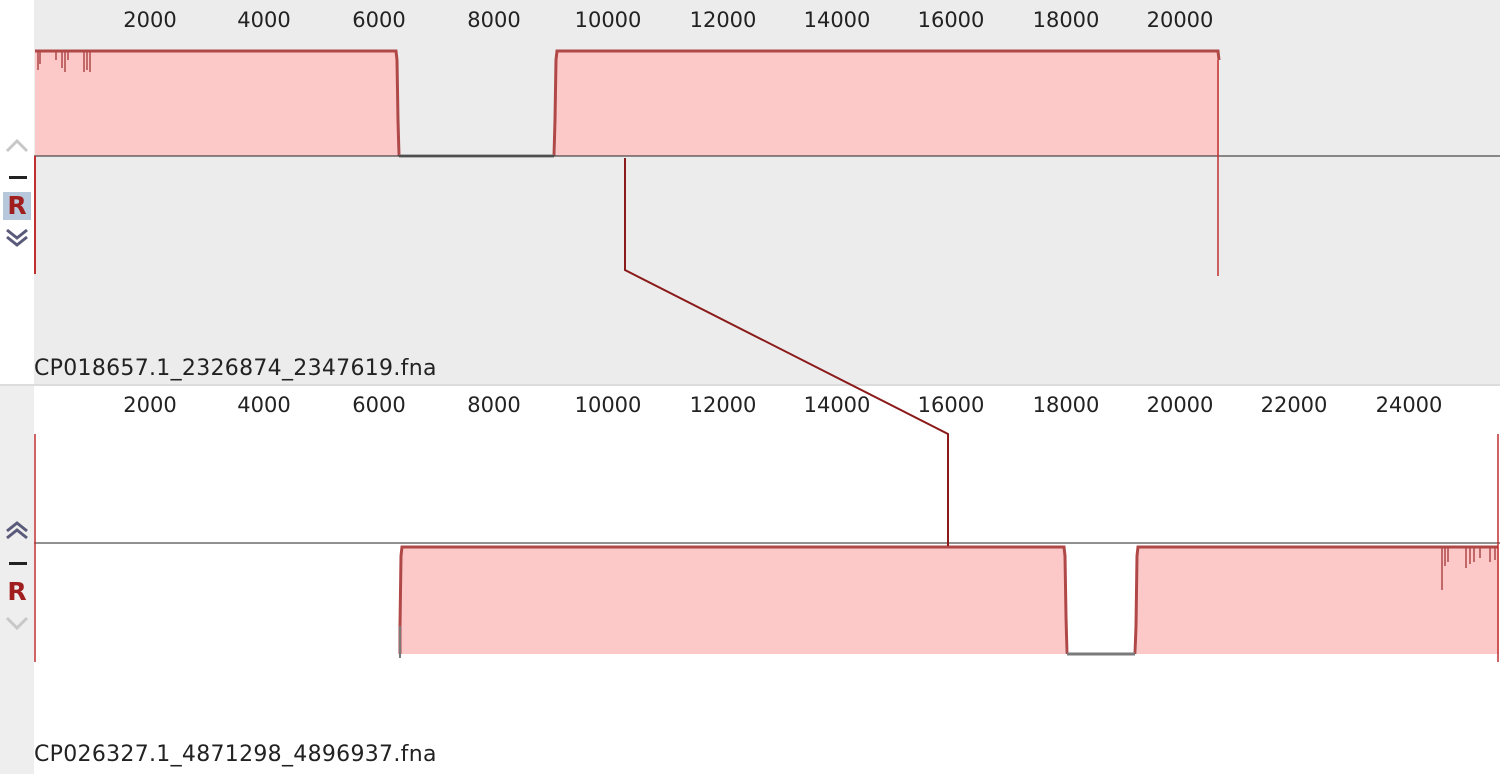 The width and height of the screenshot is (1500, 774). I want to click on chevron-up-icon, so click(17, 145).